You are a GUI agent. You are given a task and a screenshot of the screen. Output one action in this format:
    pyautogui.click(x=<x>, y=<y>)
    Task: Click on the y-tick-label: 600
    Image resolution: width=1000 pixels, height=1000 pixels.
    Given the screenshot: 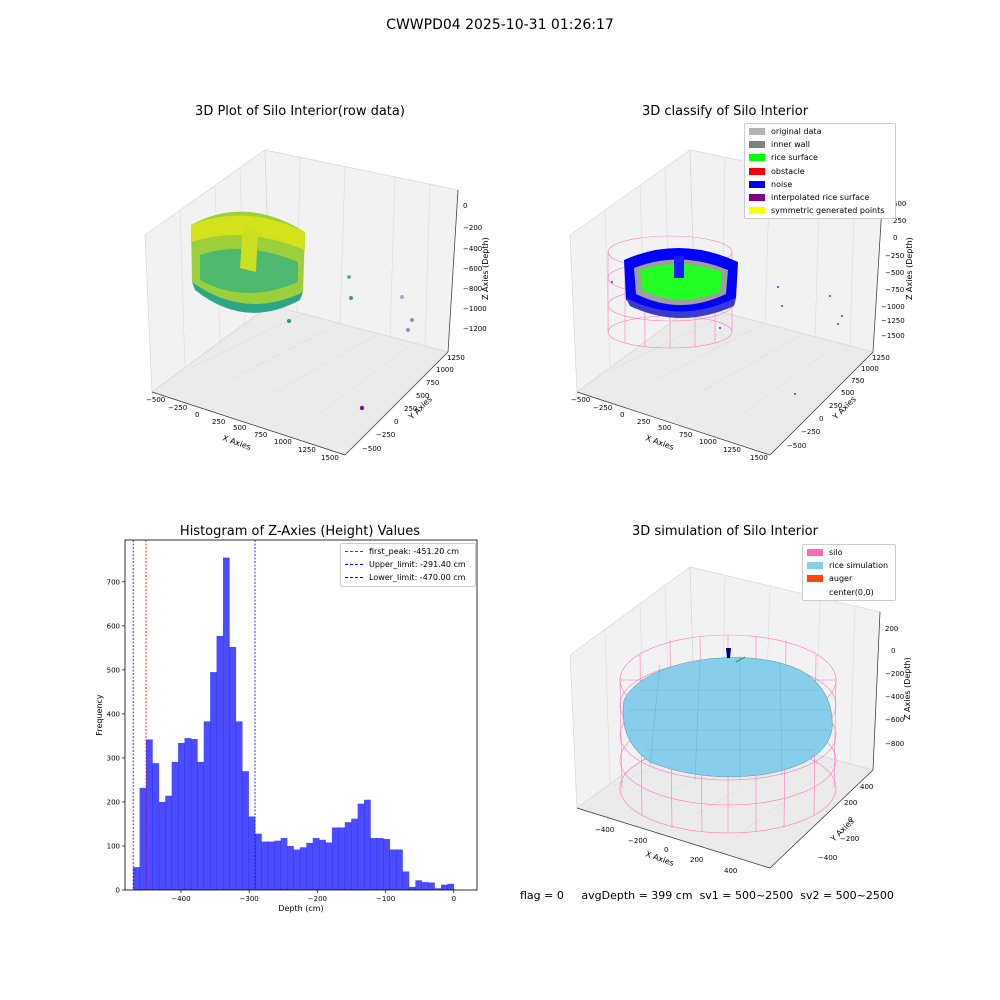 What is the action you would take?
    pyautogui.click(x=113, y=626)
    